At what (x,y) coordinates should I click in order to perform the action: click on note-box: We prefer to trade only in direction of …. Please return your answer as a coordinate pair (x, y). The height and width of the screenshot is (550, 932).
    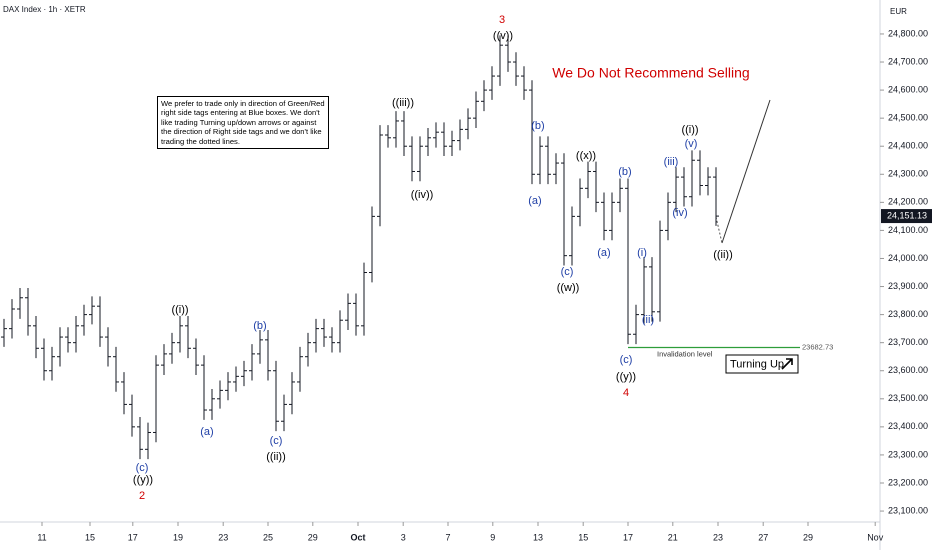
    Looking at the image, I should click on (243, 123).